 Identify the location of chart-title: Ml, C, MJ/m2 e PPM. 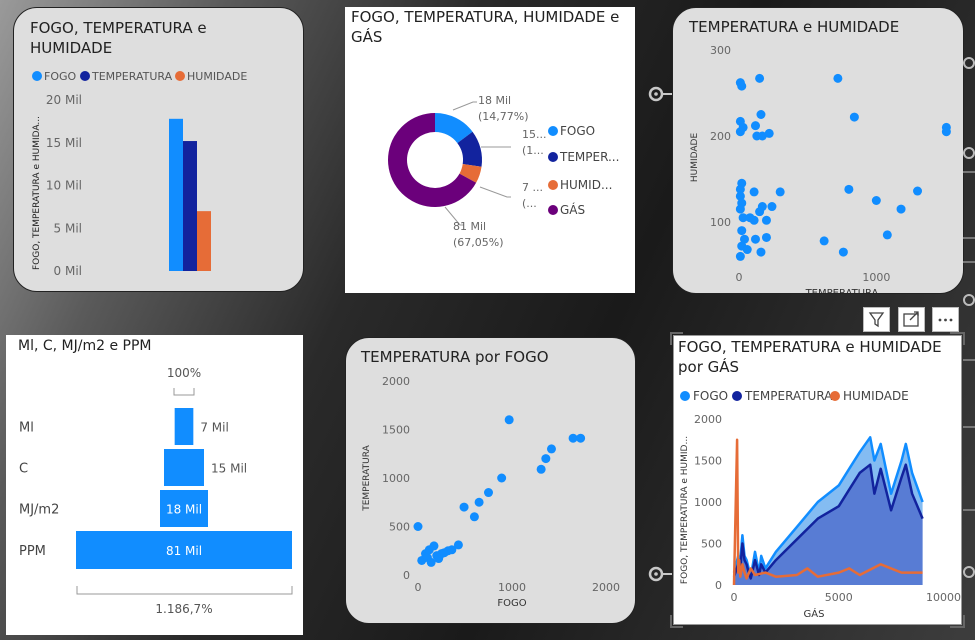
(85, 346).